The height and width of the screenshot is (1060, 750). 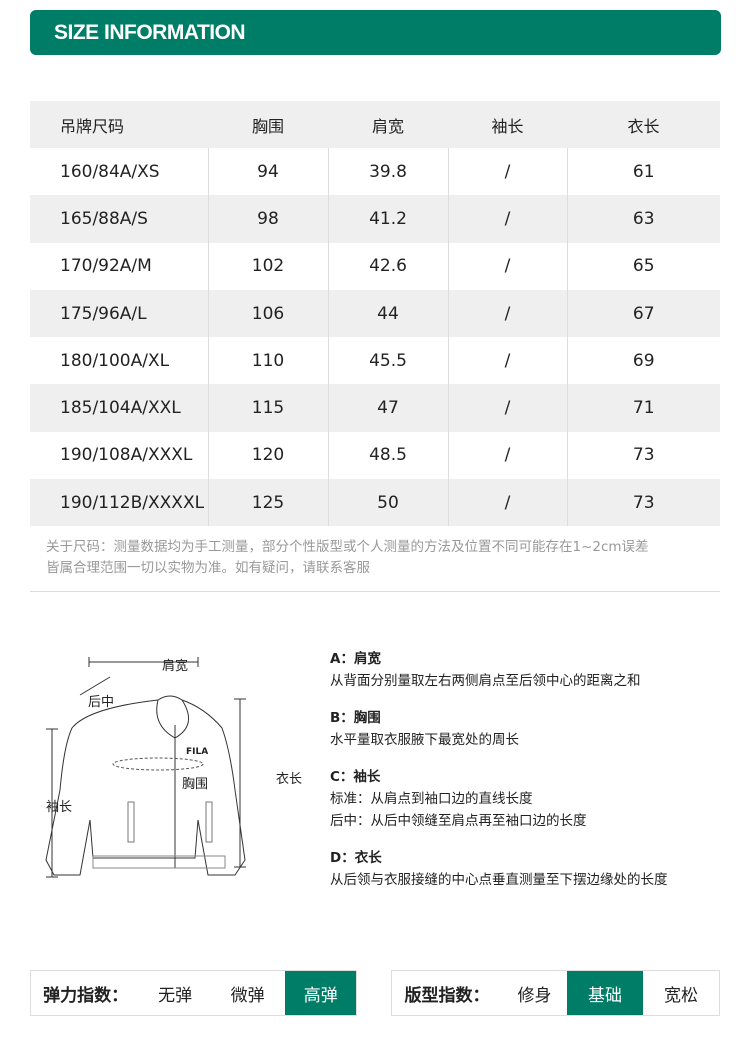 What do you see at coordinates (267, 455) in the screenshot?
I see `table-cell: 120` at bounding box center [267, 455].